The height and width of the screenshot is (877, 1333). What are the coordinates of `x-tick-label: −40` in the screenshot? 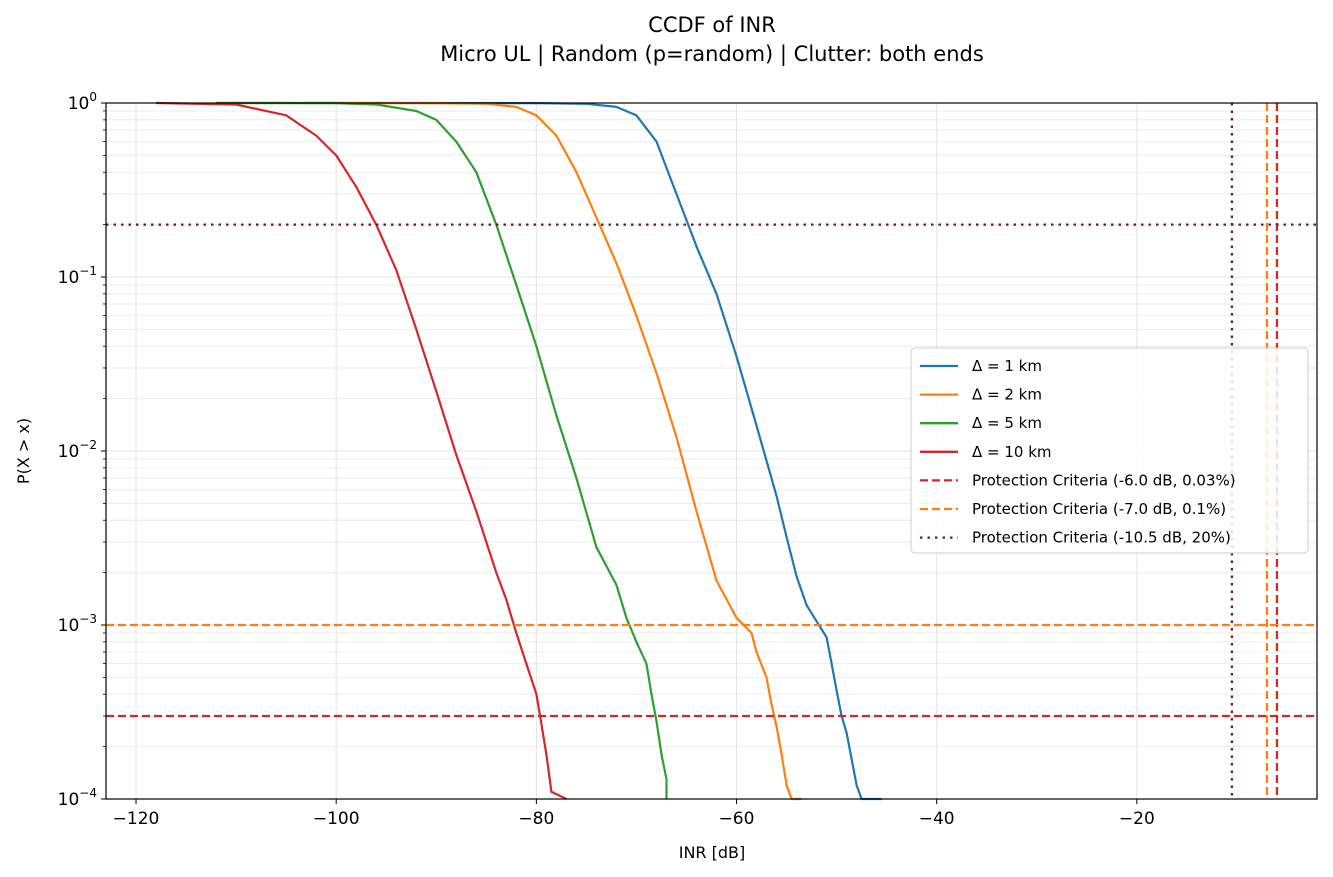 It's located at (937, 819).